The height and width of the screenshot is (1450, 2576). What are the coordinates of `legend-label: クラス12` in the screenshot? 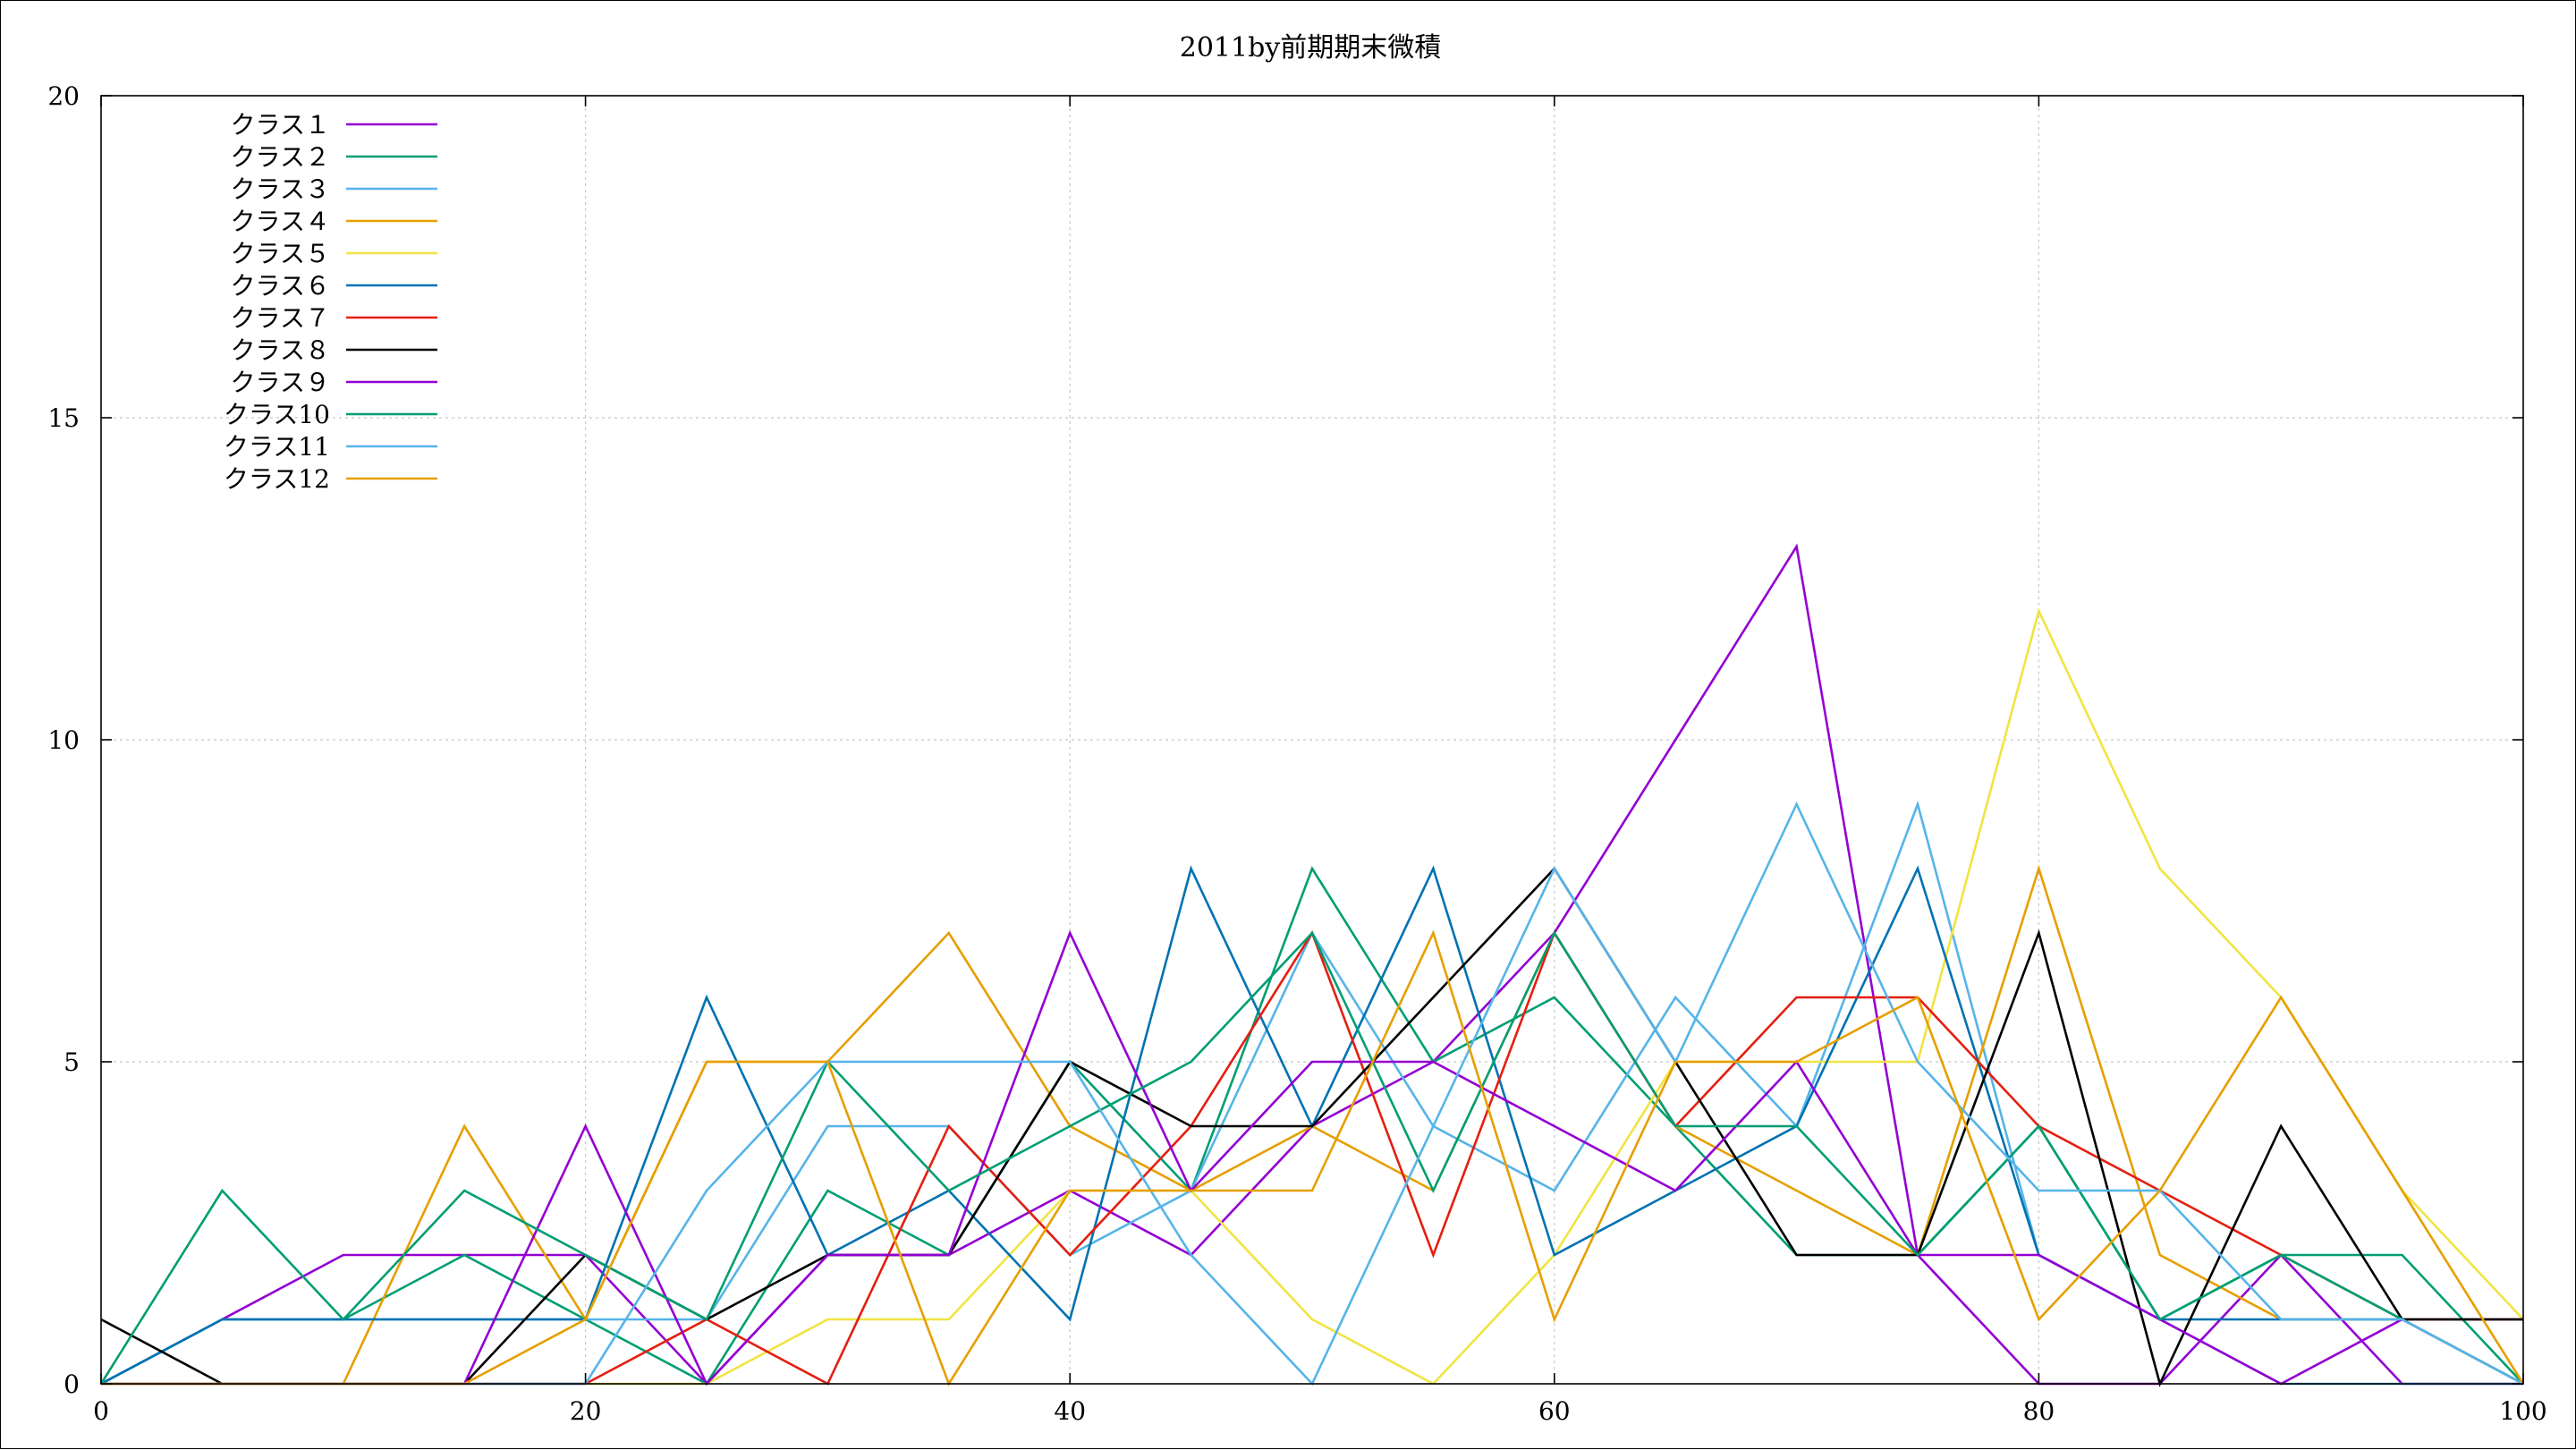 It's located at (277, 479).